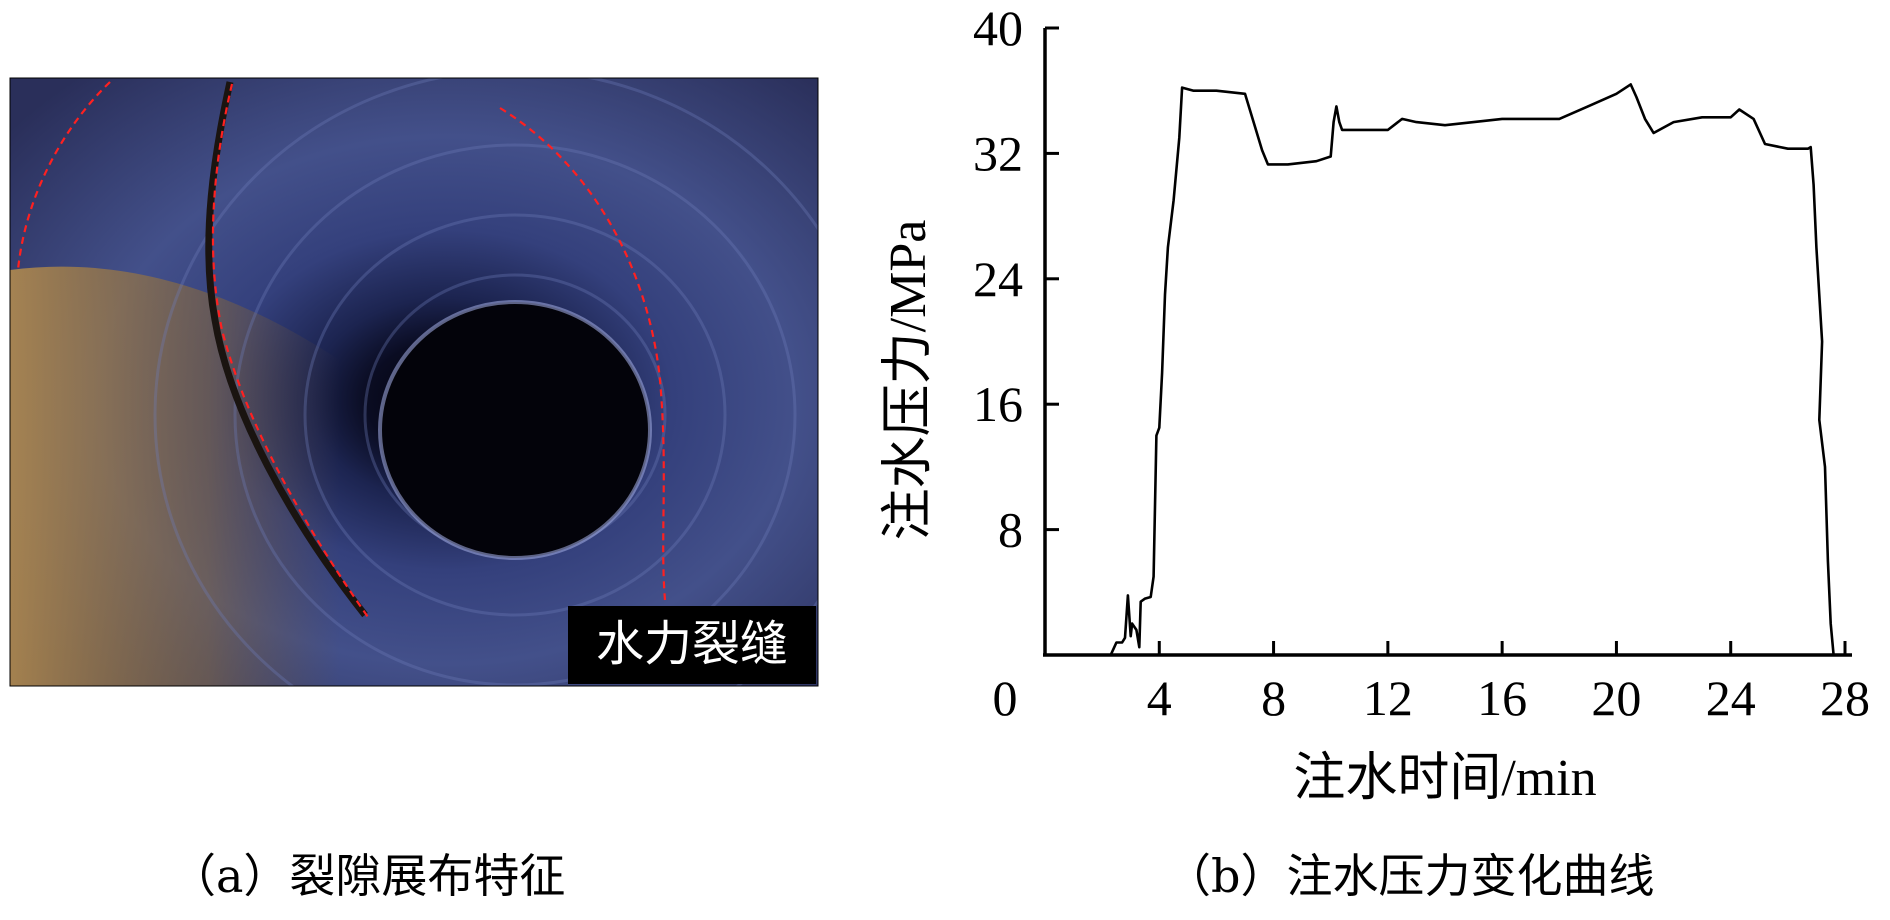 This screenshot has height=920, width=1890. I want to click on x-tick-label: 0, so click(1005, 698).